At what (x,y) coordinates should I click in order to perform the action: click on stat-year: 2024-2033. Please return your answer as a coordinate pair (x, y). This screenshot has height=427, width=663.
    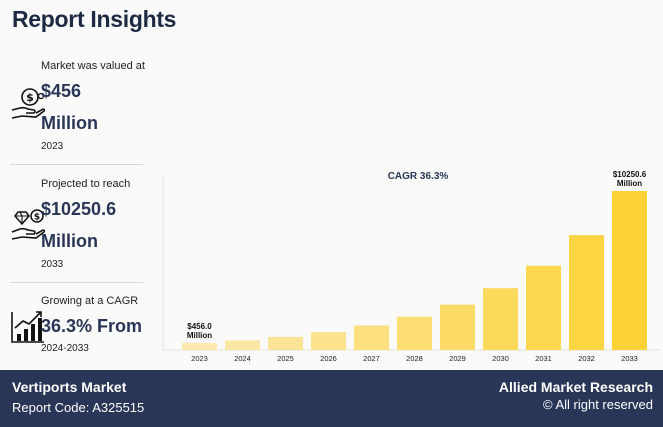
    Looking at the image, I should click on (65, 348).